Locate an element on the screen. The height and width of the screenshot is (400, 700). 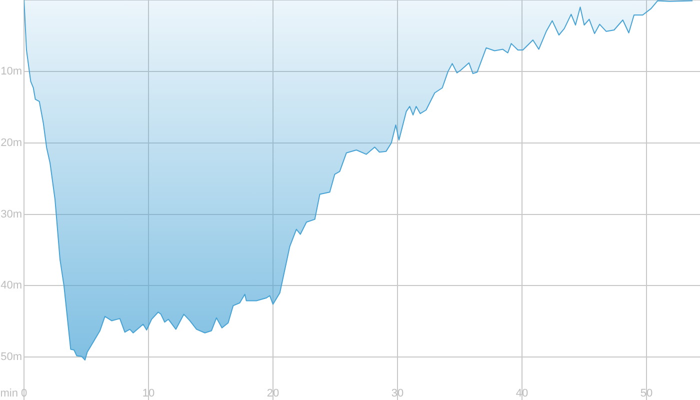
x-axis-title: min is located at coordinates (9, 394).